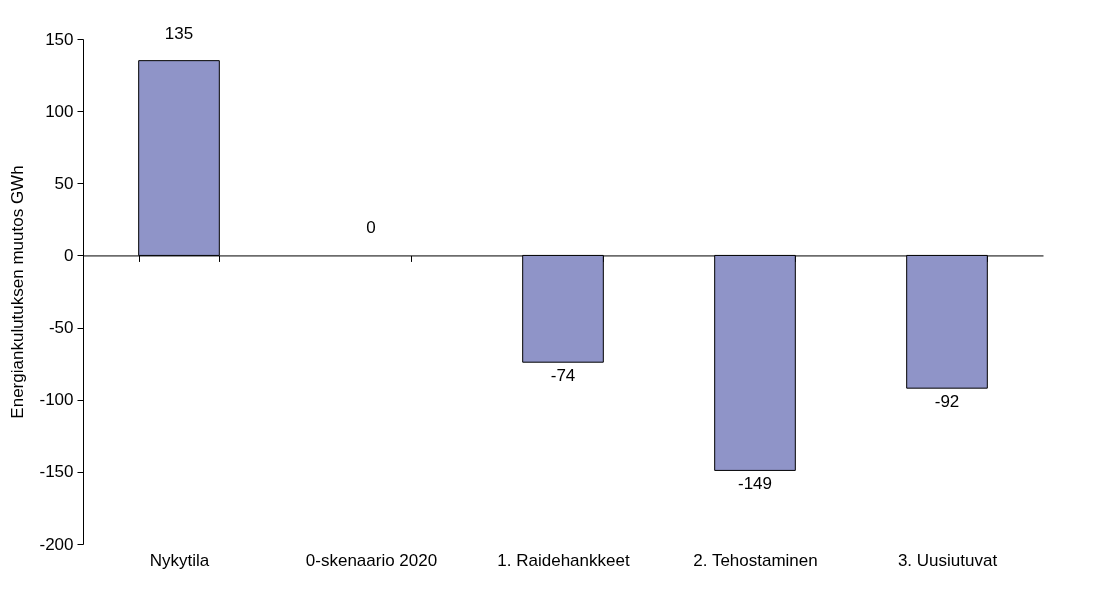  I want to click on y-tick-label: -200, so click(56, 544).